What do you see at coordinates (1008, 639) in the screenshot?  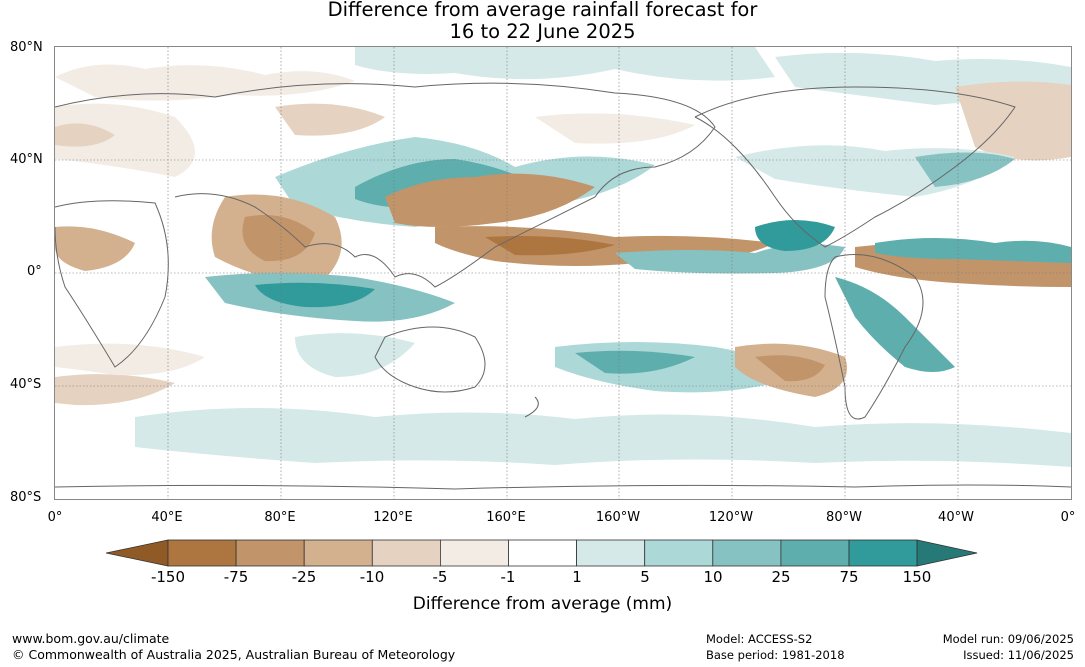 I see `footer-model-run: Model run: 09/06/2025` at bounding box center [1008, 639].